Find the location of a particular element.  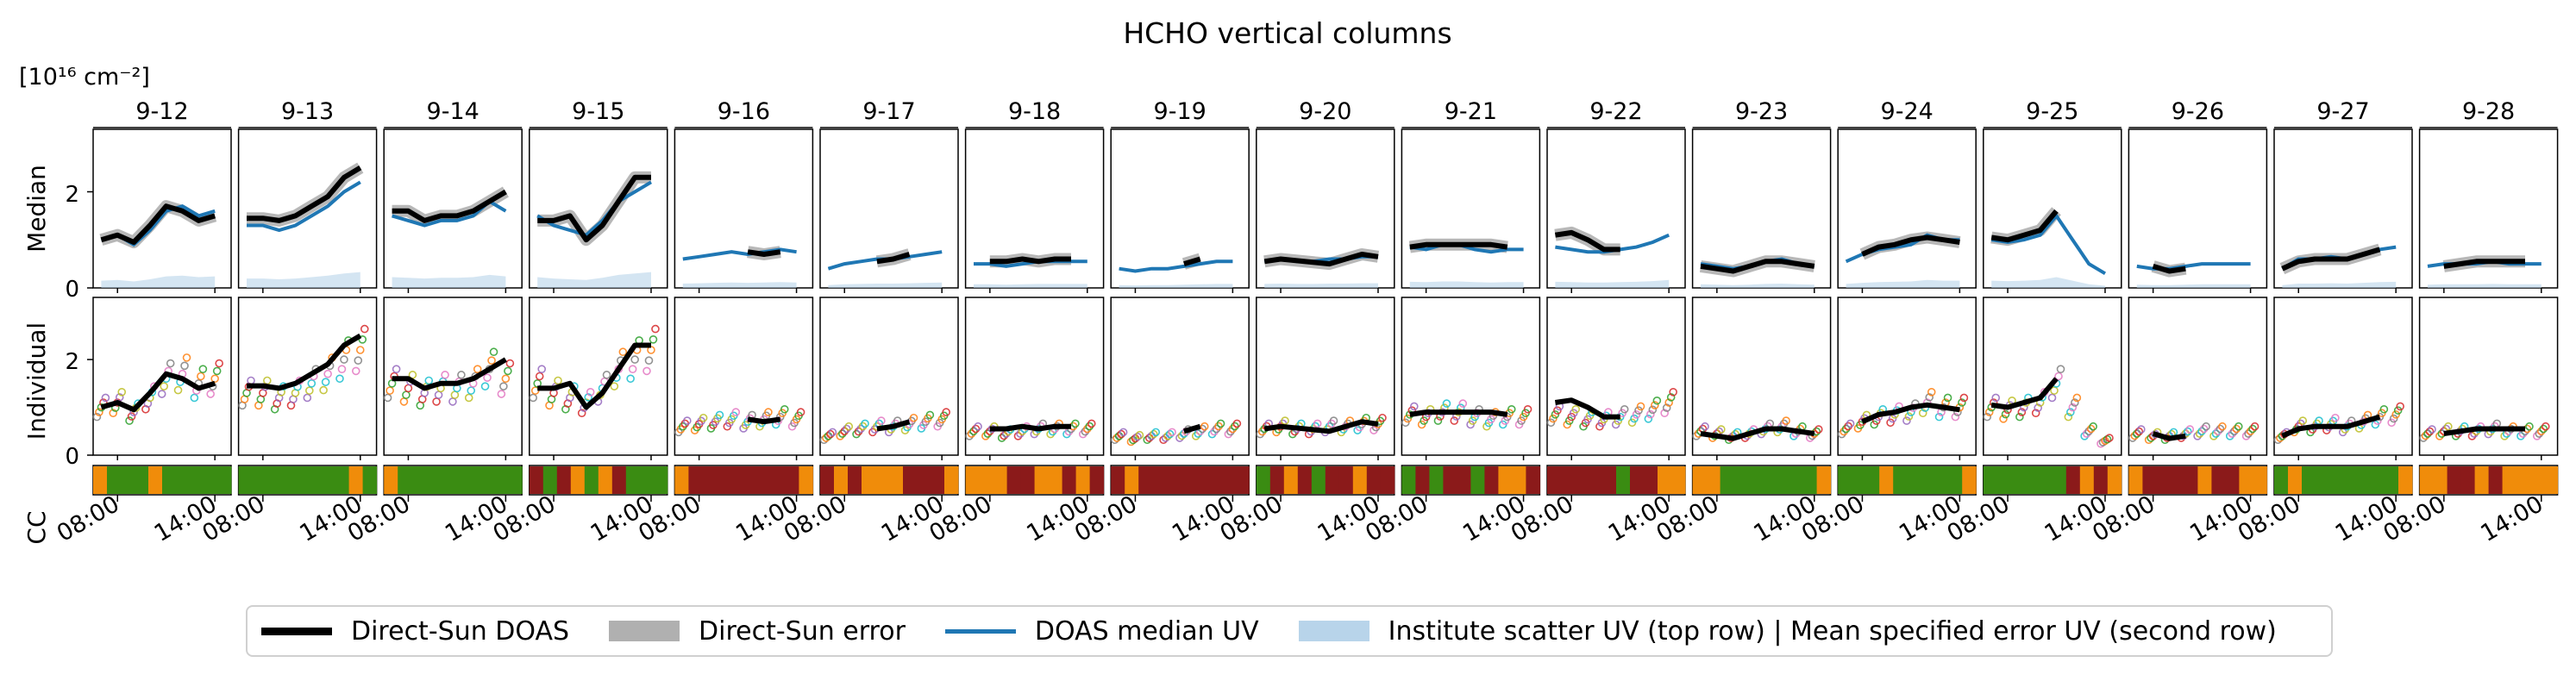

legend-item-direct-sun-error: Direct-Sun error is located at coordinates (754, 631).